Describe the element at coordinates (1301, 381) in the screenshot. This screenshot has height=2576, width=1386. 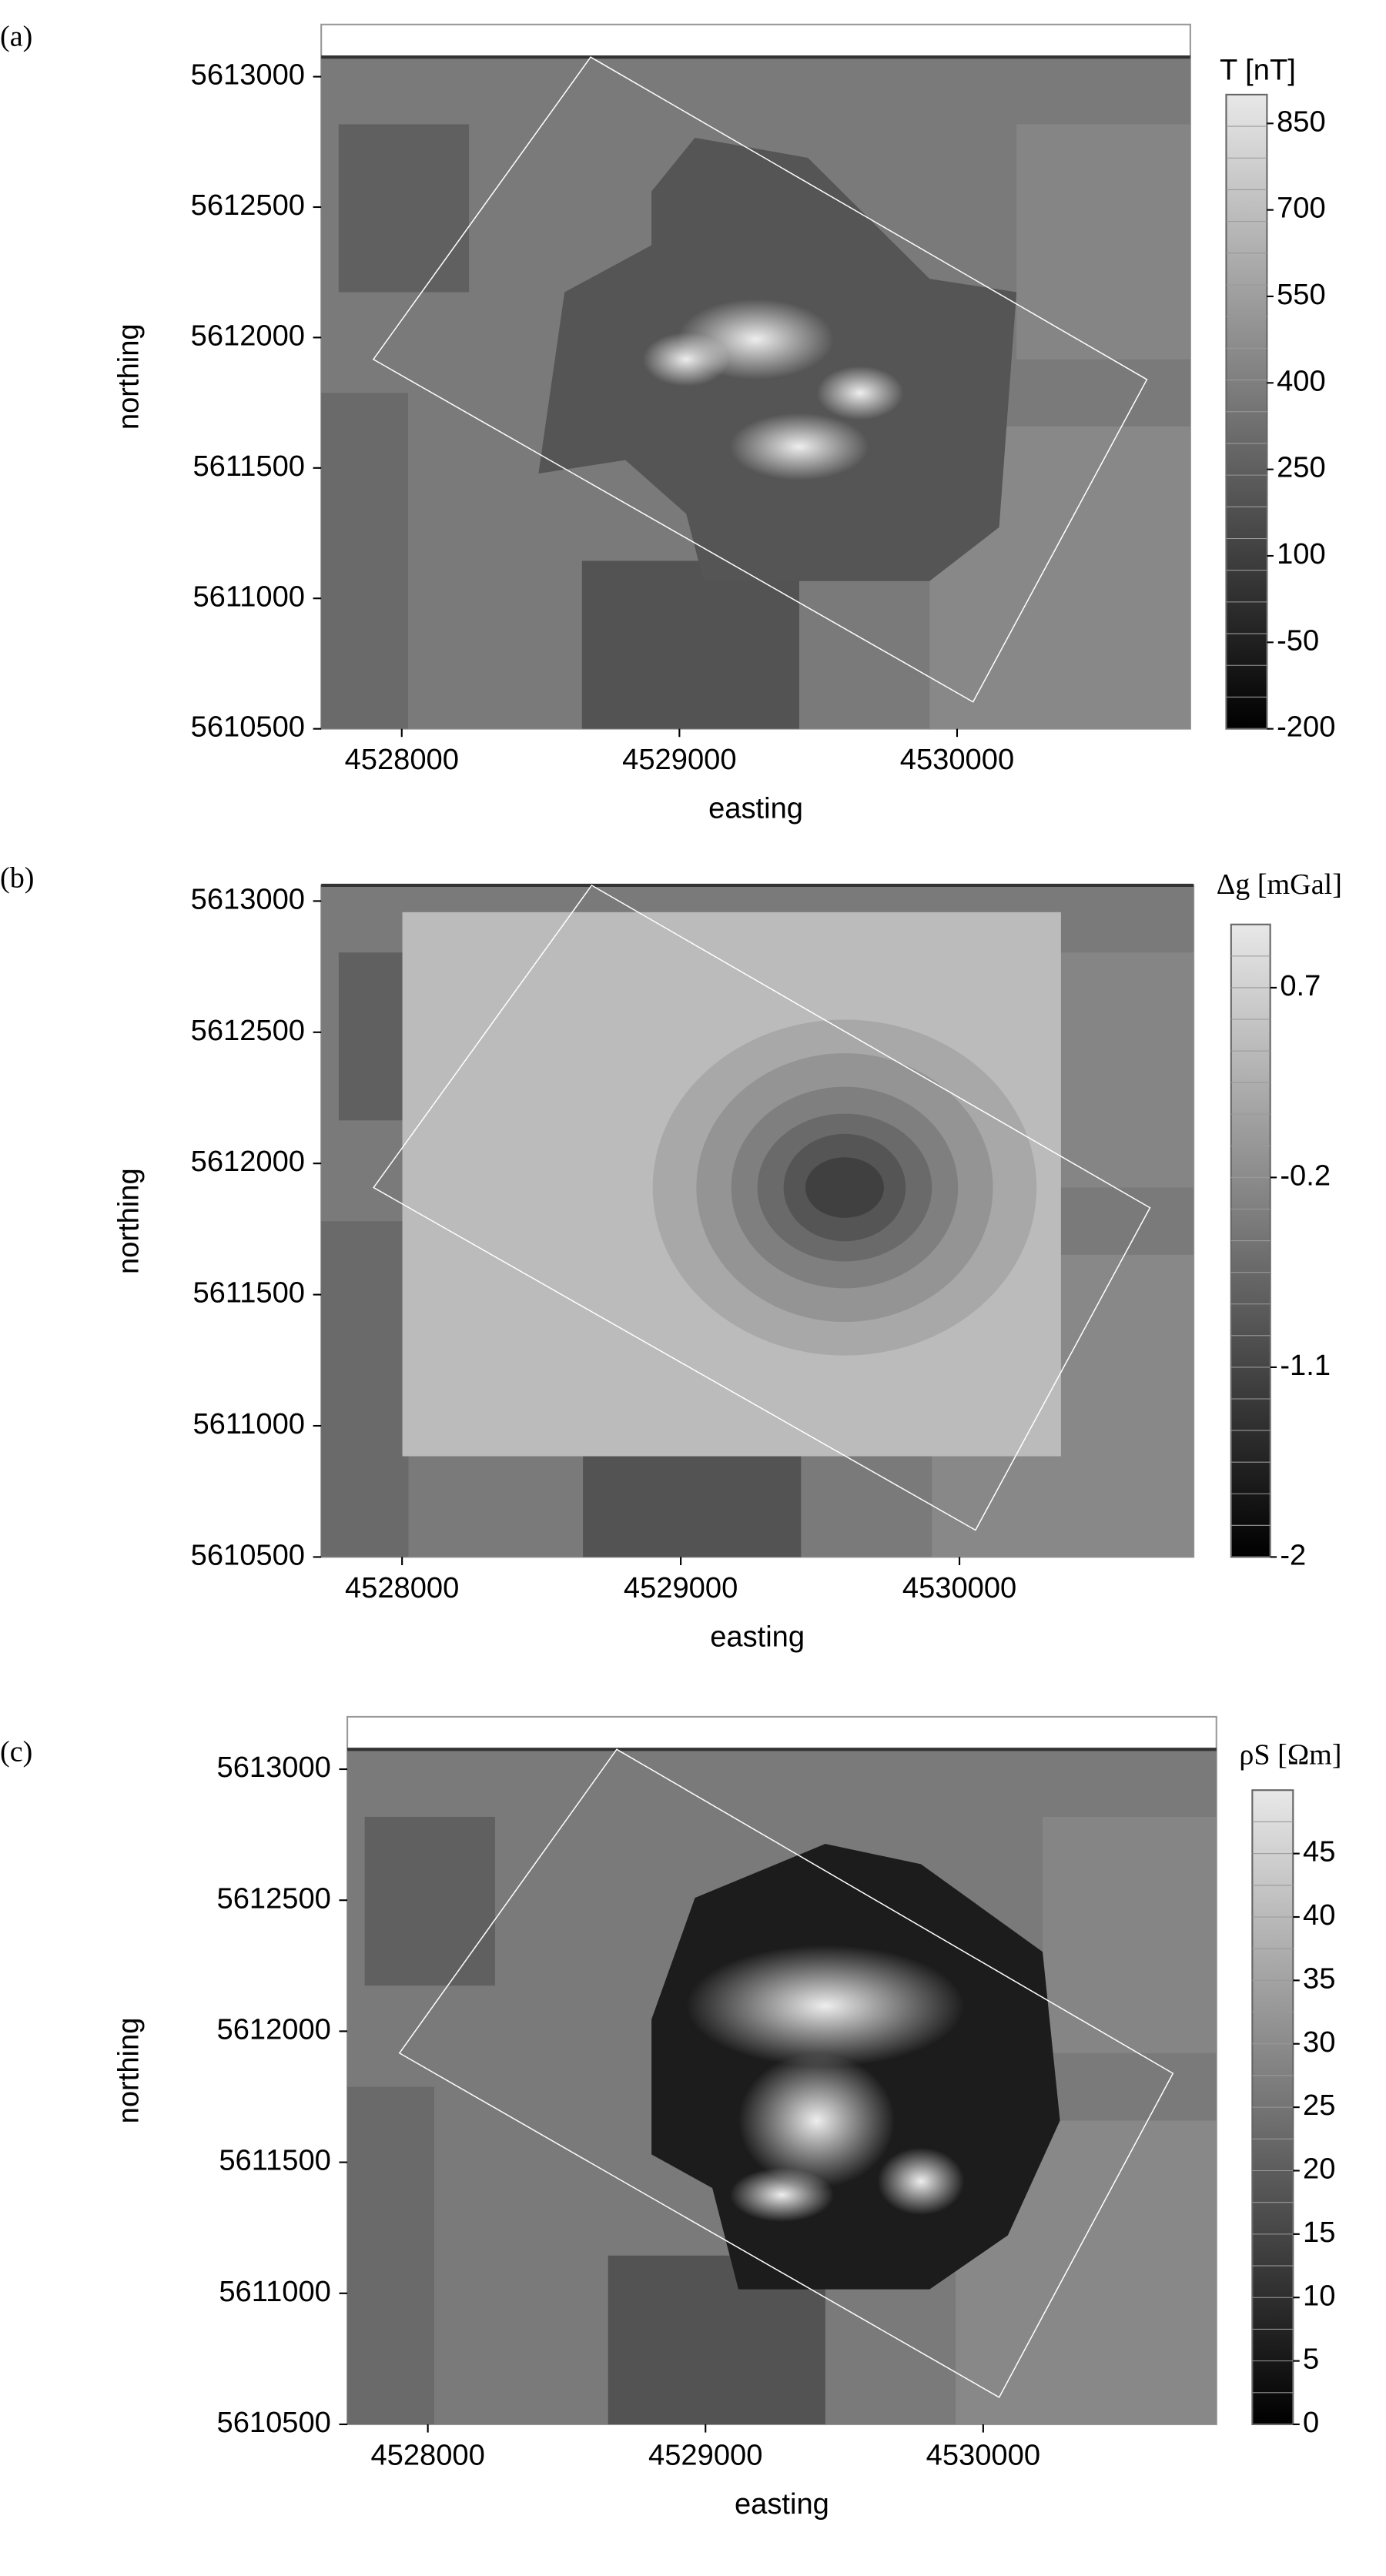
I see `colorbar-tick-label: 400` at that location.